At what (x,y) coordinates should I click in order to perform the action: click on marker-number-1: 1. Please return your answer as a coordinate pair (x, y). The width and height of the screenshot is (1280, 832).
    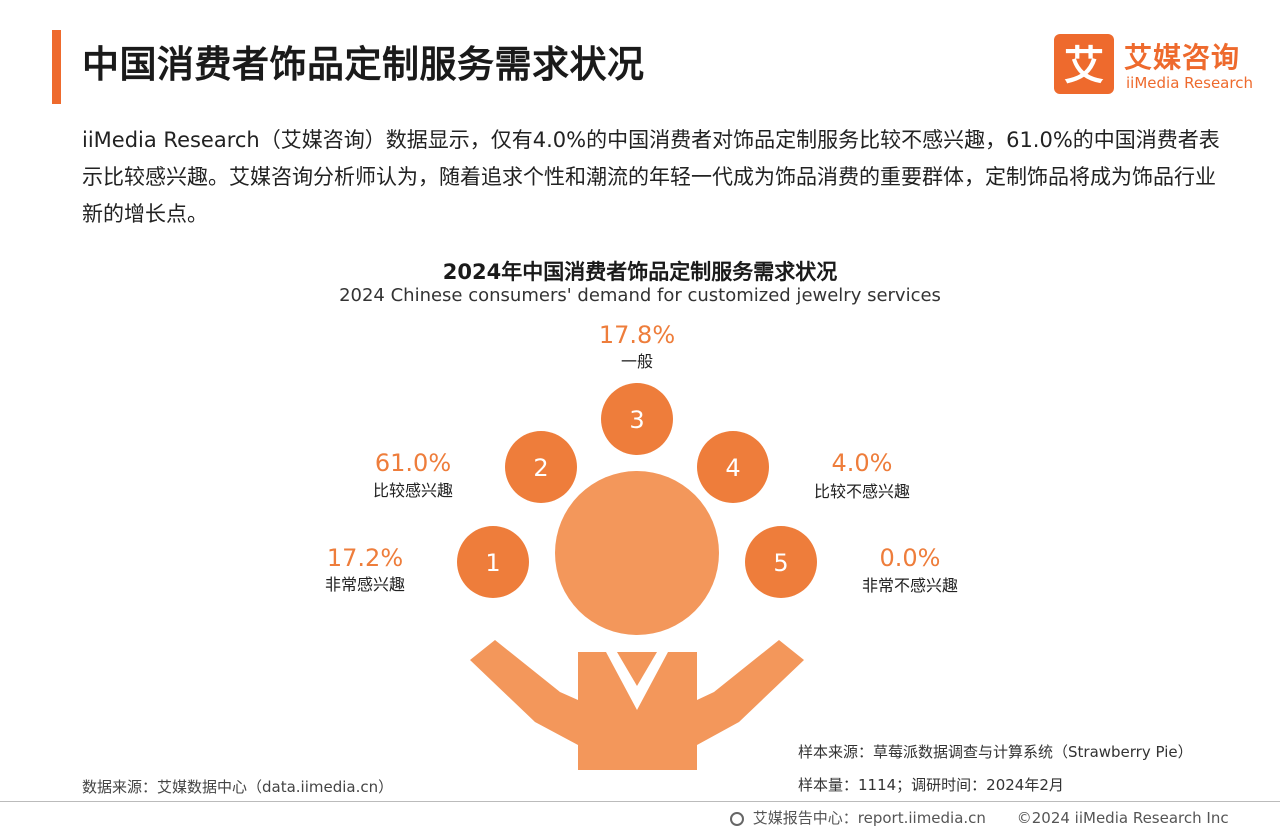
    Looking at the image, I should click on (492, 563).